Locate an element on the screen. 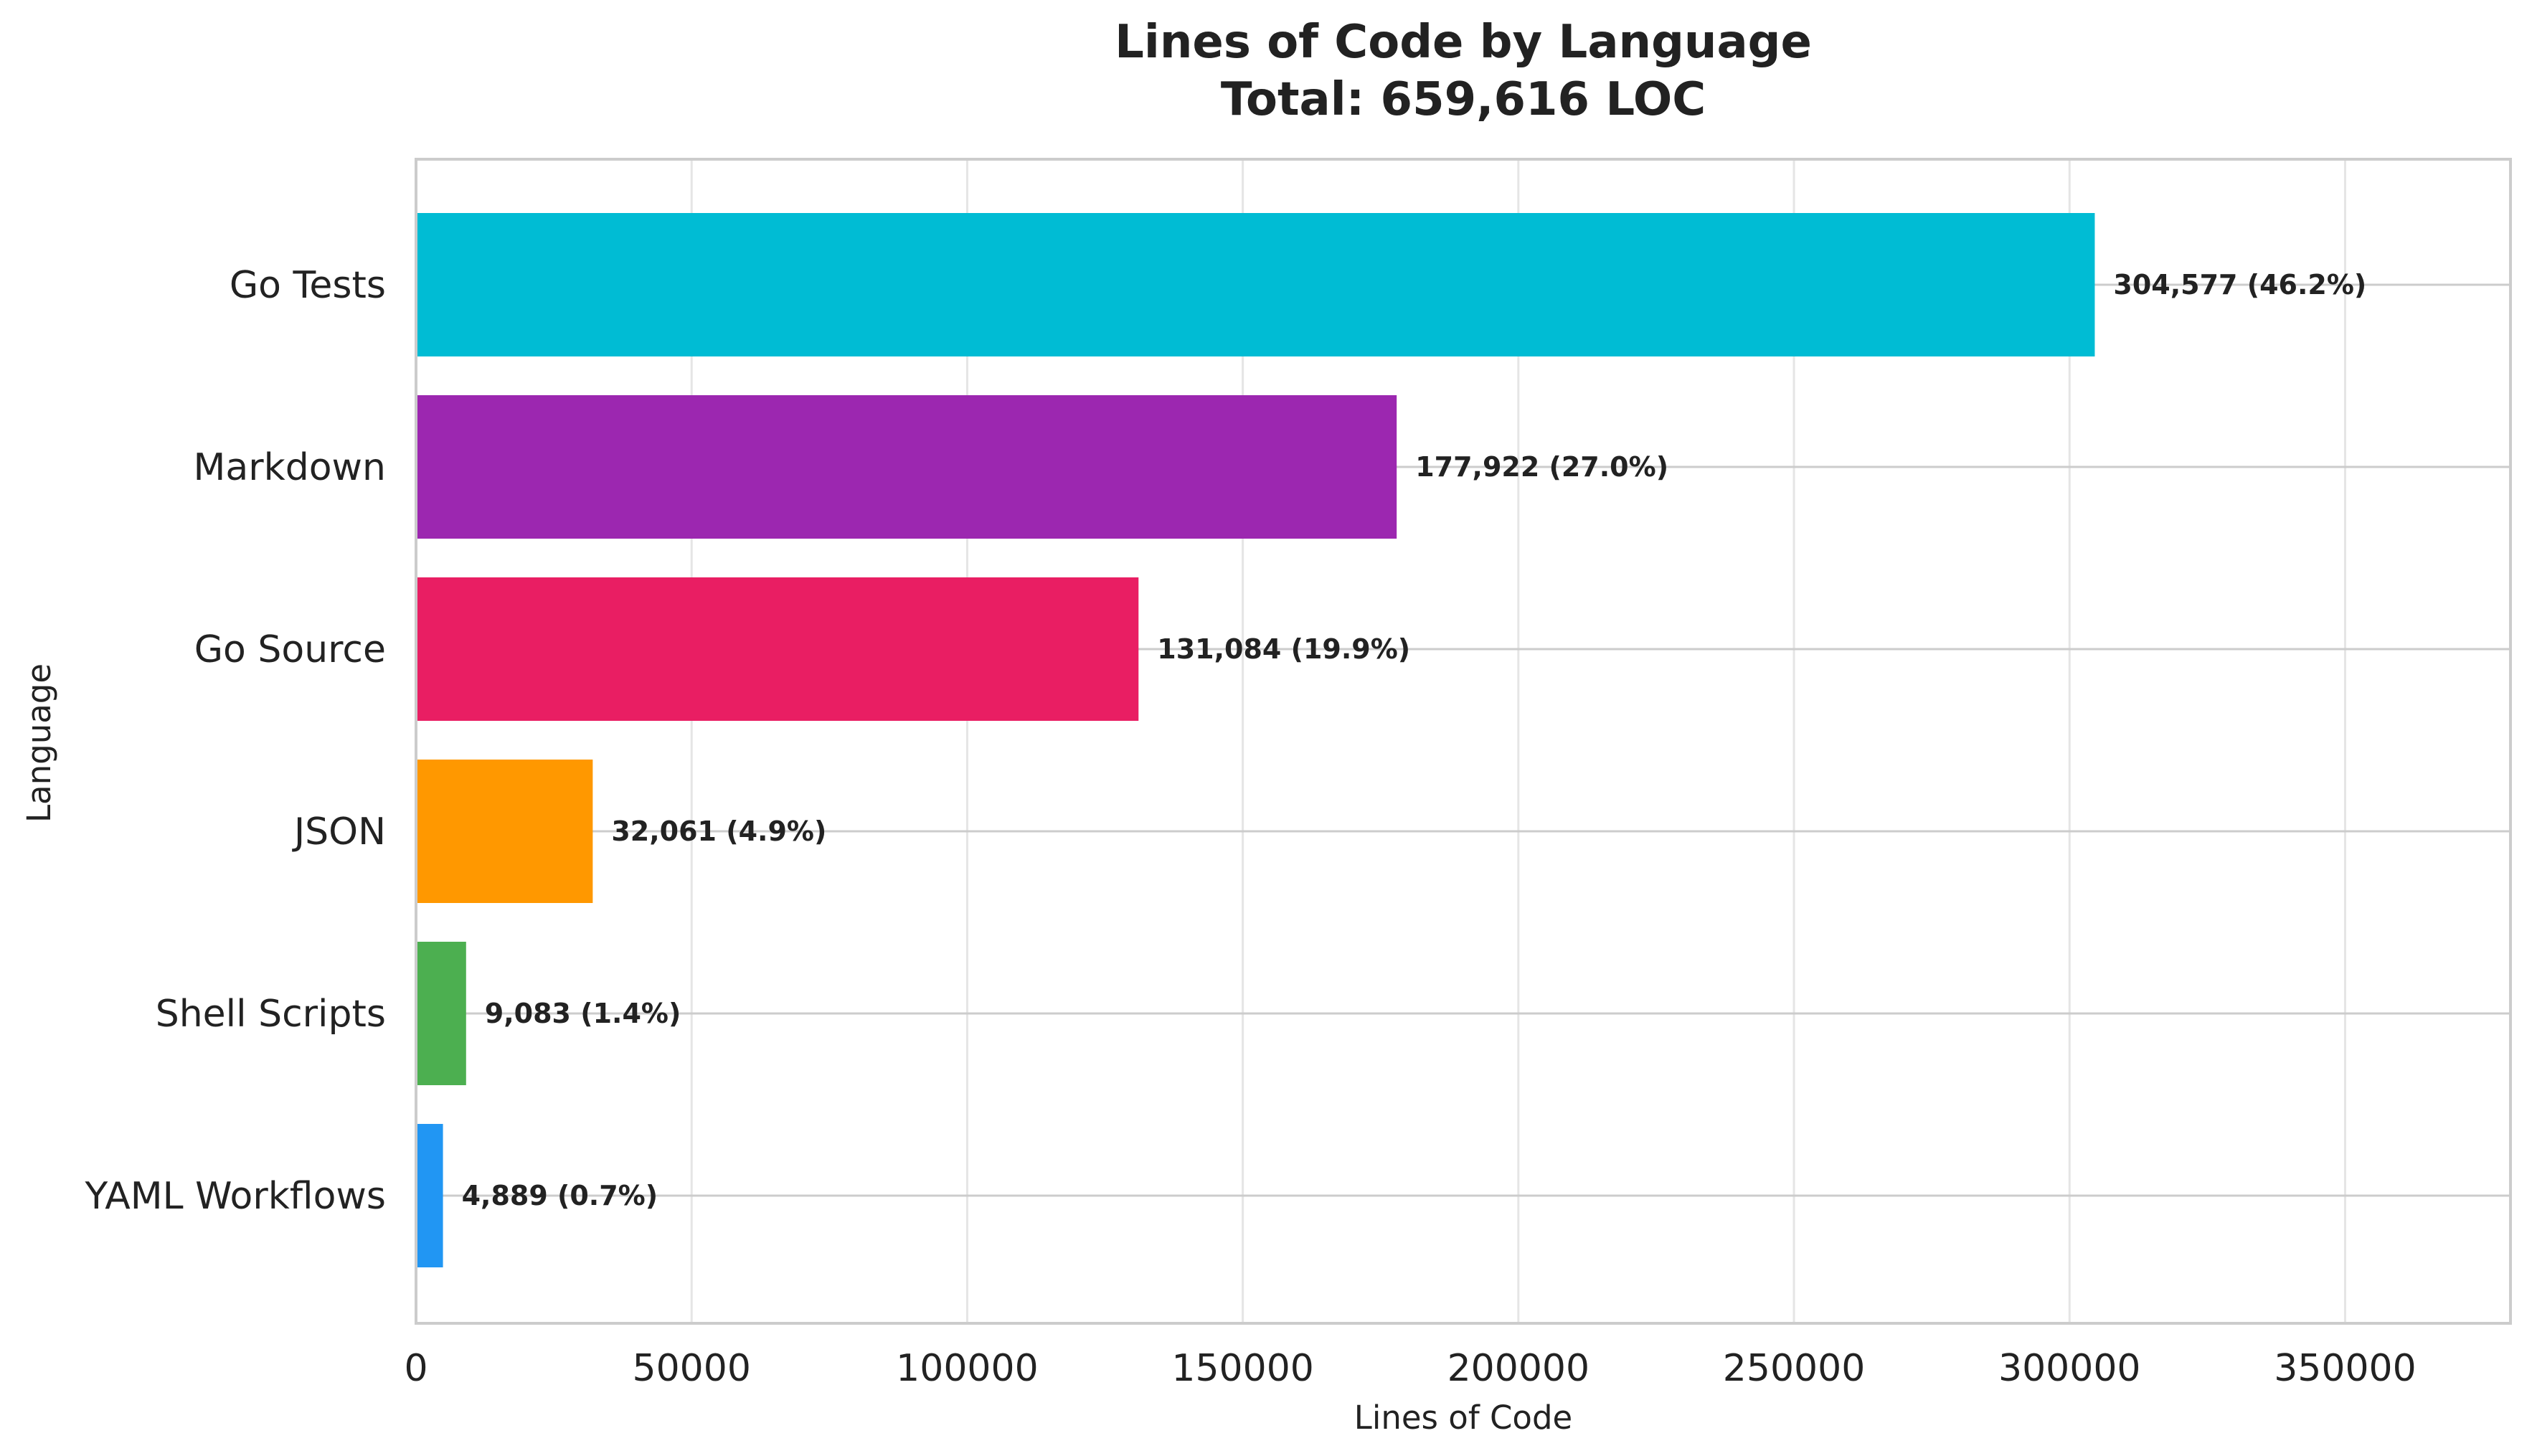 The height and width of the screenshot is (1456, 2532). bar-go-tests is located at coordinates (1255, 284).